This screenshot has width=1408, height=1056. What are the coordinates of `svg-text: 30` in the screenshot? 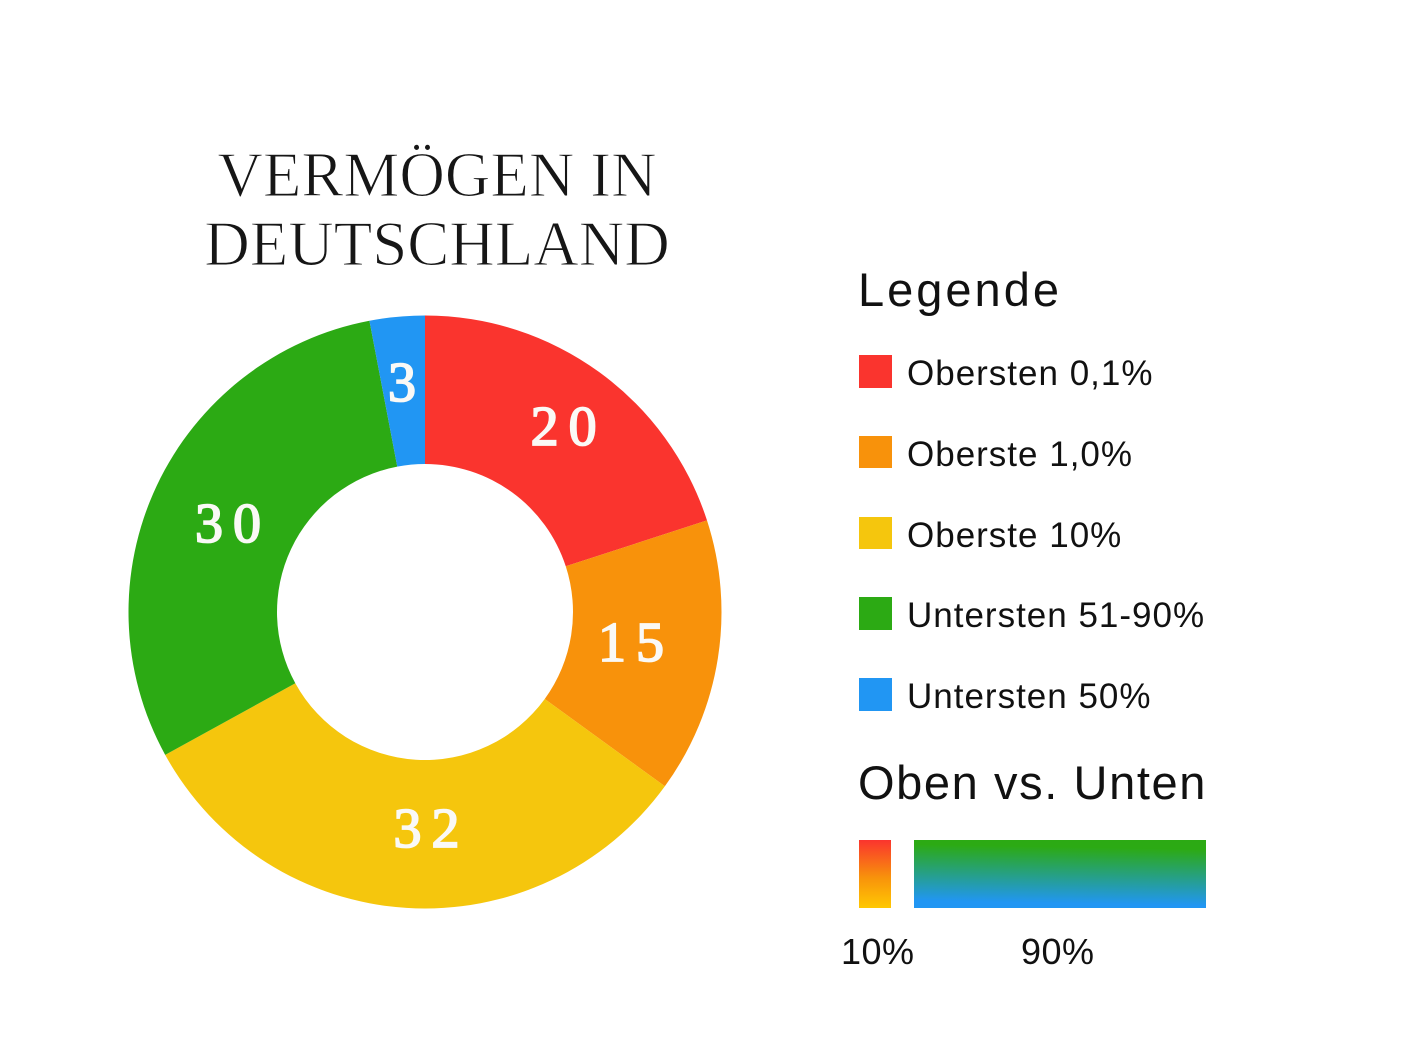 It's located at (233, 524).